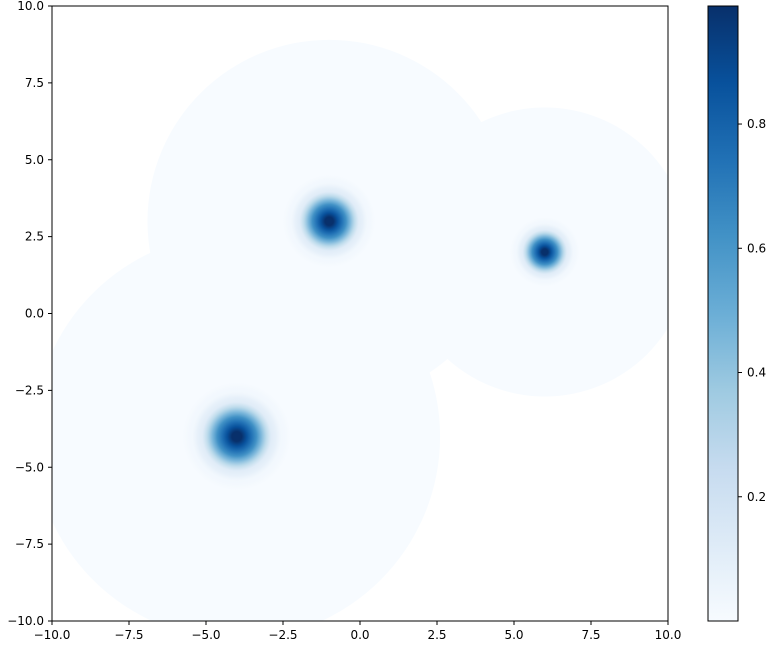 The width and height of the screenshot is (769, 645). I want to click on colorbar-tick-label: 0.8, so click(756, 124).